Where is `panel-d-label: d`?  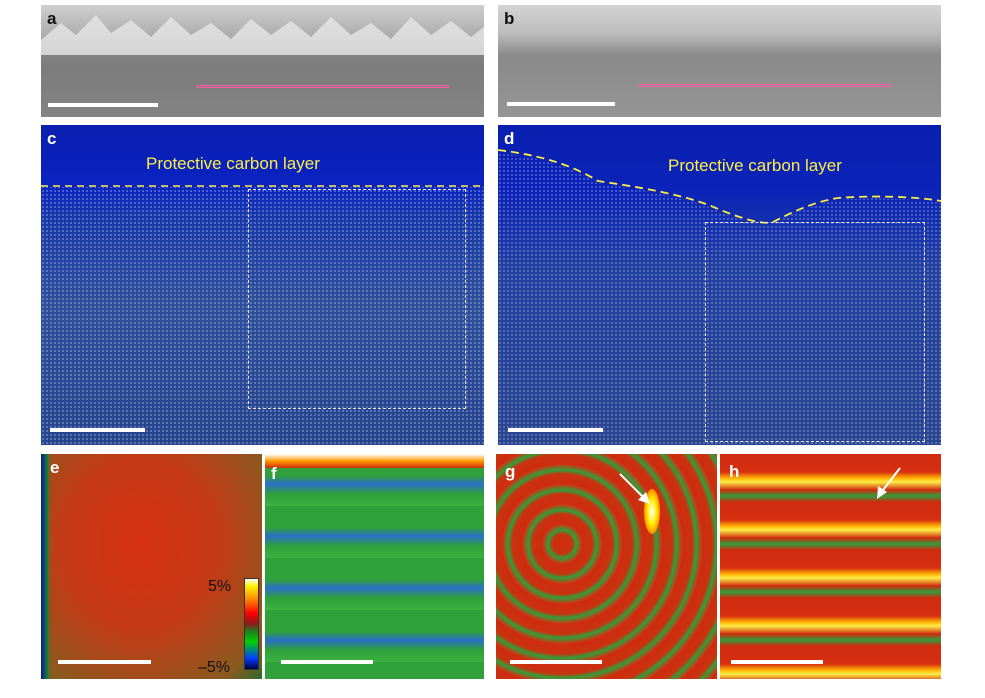
panel-d-label: d is located at coordinates (509, 138).